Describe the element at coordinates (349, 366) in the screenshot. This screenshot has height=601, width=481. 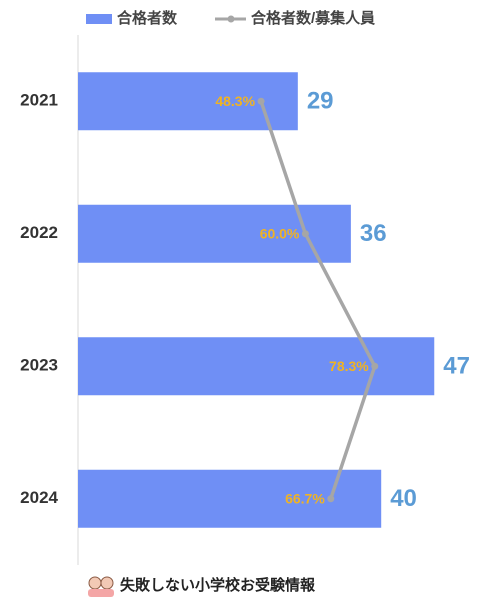
I see `line-label: 78.3%` at that location.